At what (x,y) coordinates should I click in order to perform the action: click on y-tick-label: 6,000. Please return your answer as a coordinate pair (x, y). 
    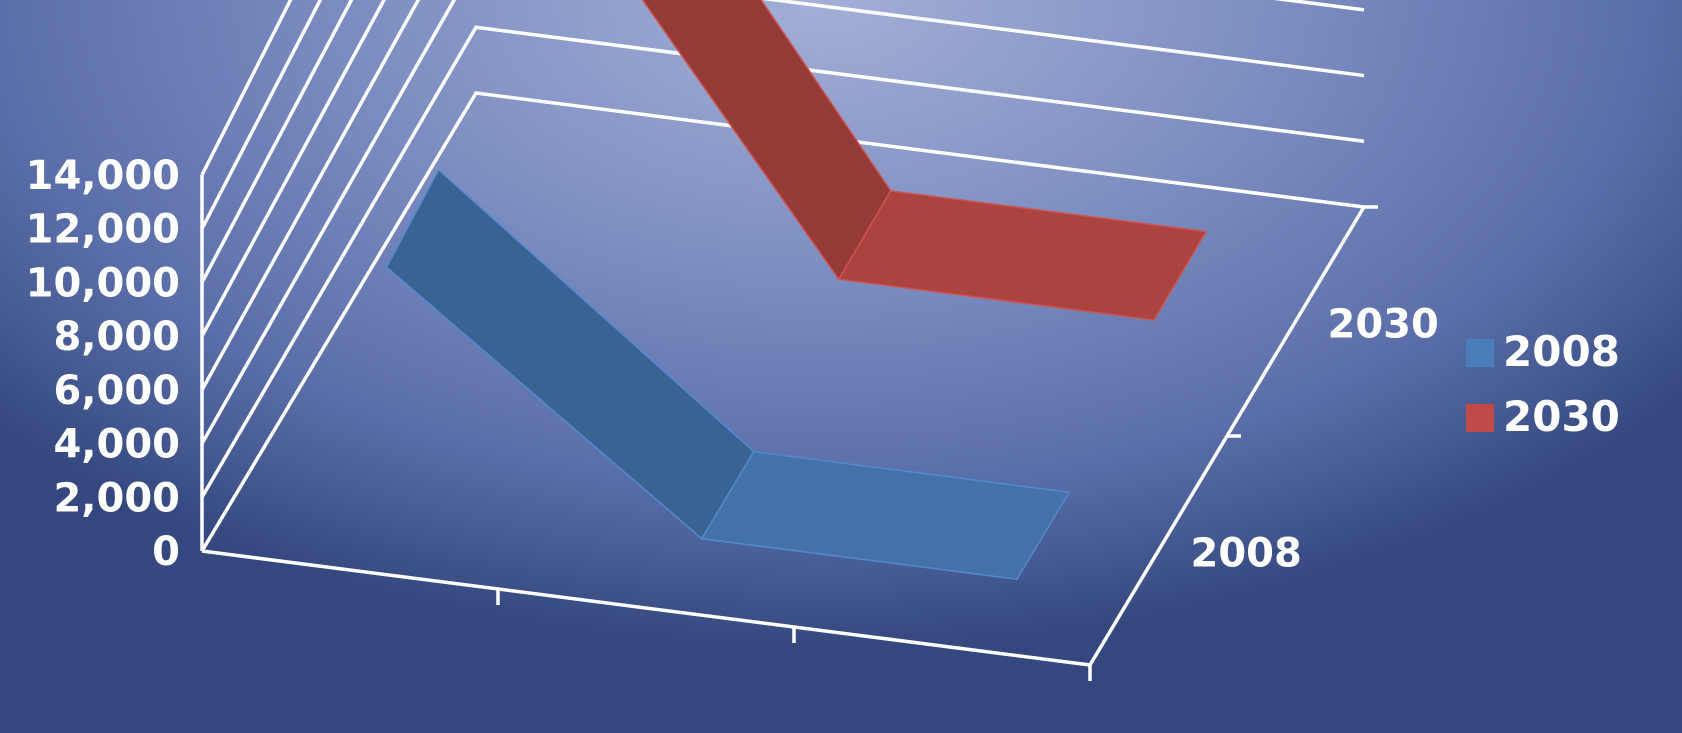
    Looking at the image, I should click on (116, 391).